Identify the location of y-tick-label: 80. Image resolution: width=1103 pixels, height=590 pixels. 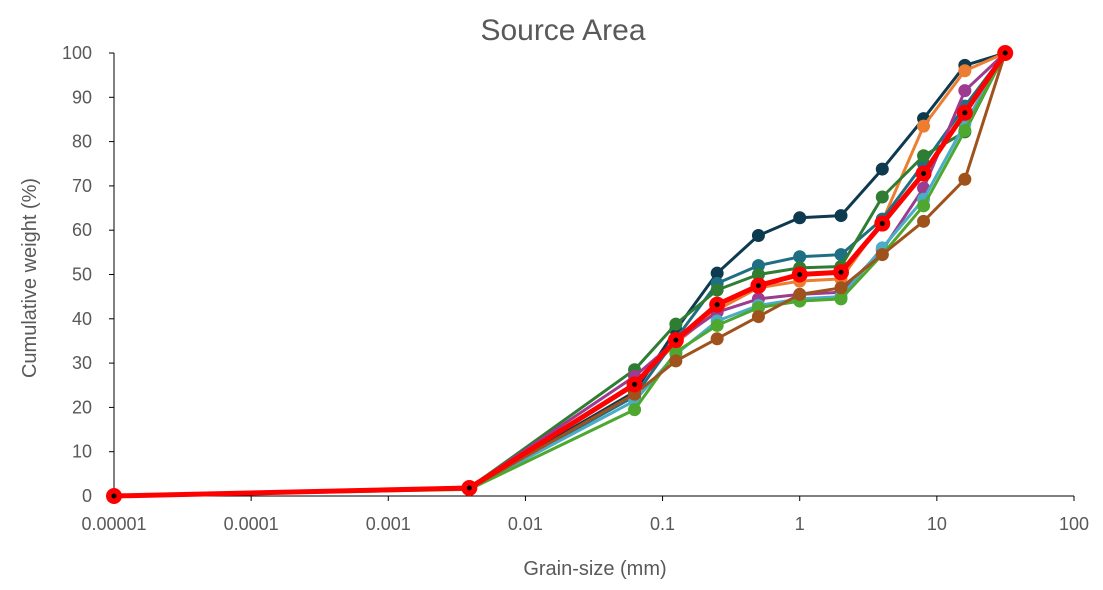
(82, 142).